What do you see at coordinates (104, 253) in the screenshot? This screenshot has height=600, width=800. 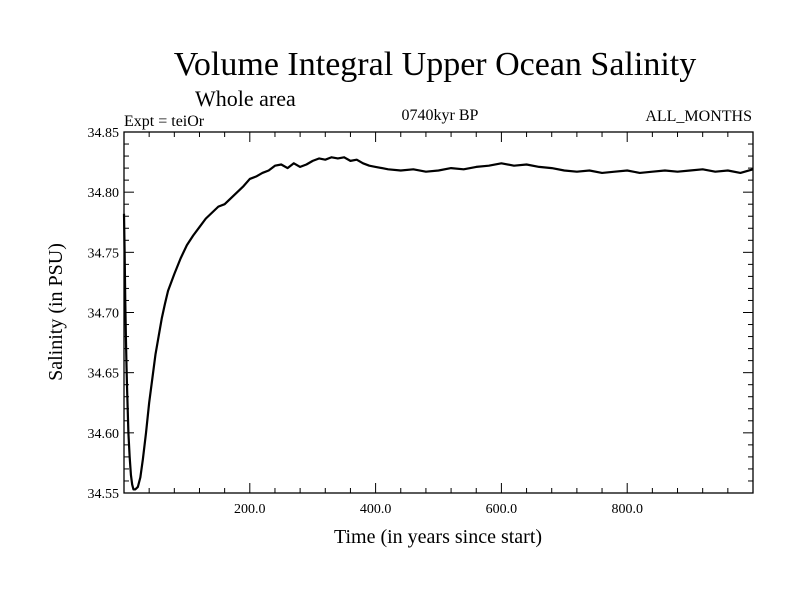 I see `y-tick-label: 34.75` at bounding box center [104, 253].